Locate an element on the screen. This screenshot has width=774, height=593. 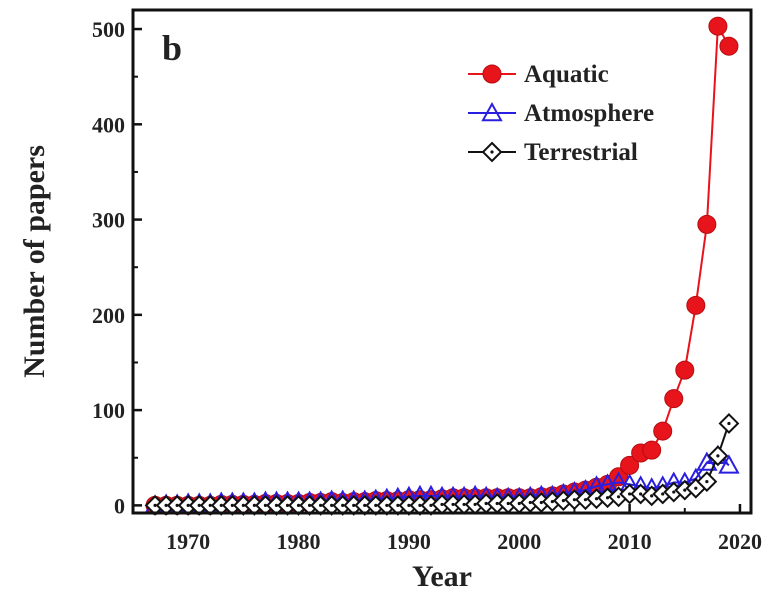
y-tick-label: 500 is located at coordinates (108, 29).